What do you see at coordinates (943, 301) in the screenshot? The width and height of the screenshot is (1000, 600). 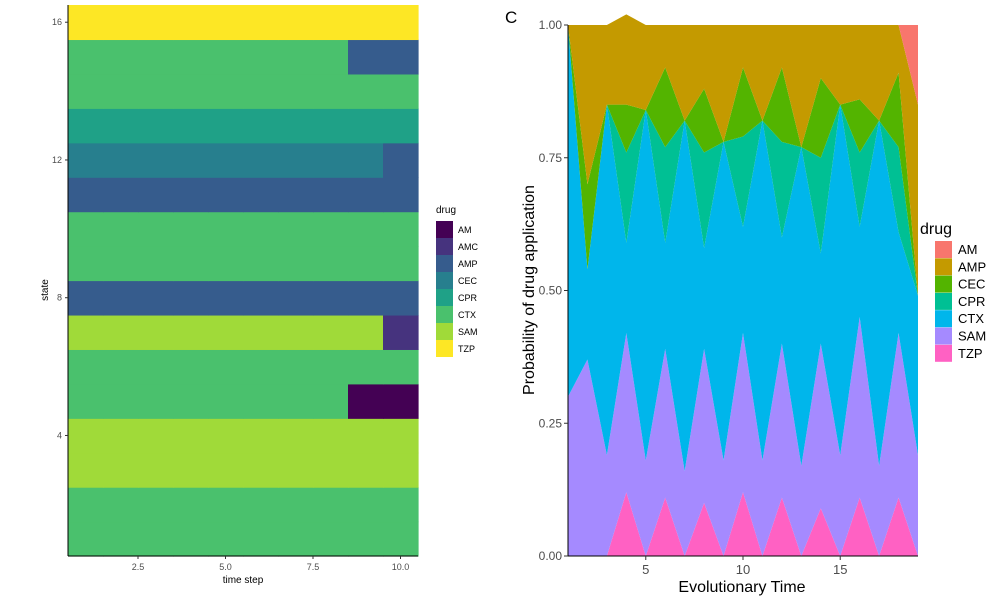 I see `area-legend-key-cpr` at bounding box center [943, 301].